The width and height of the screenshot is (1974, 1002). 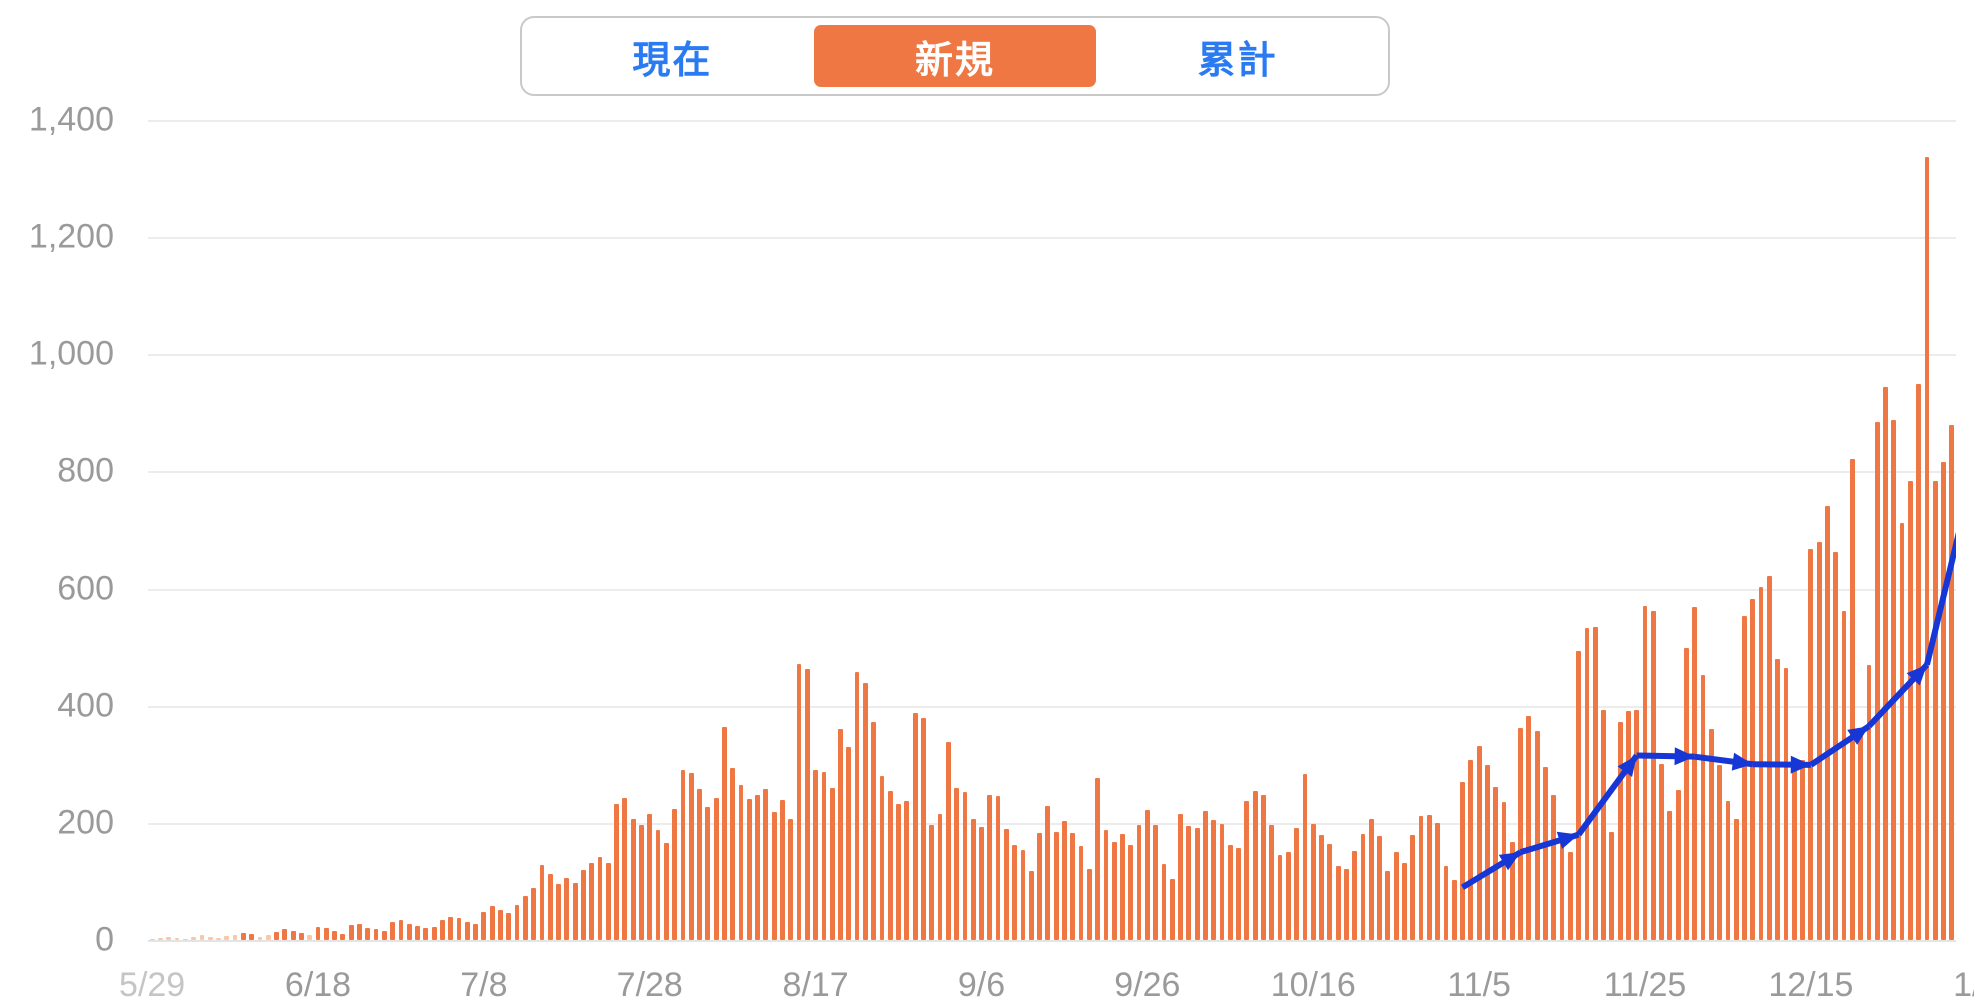 I want to click on y-tick-0: 0, so click(x=104, y=939).